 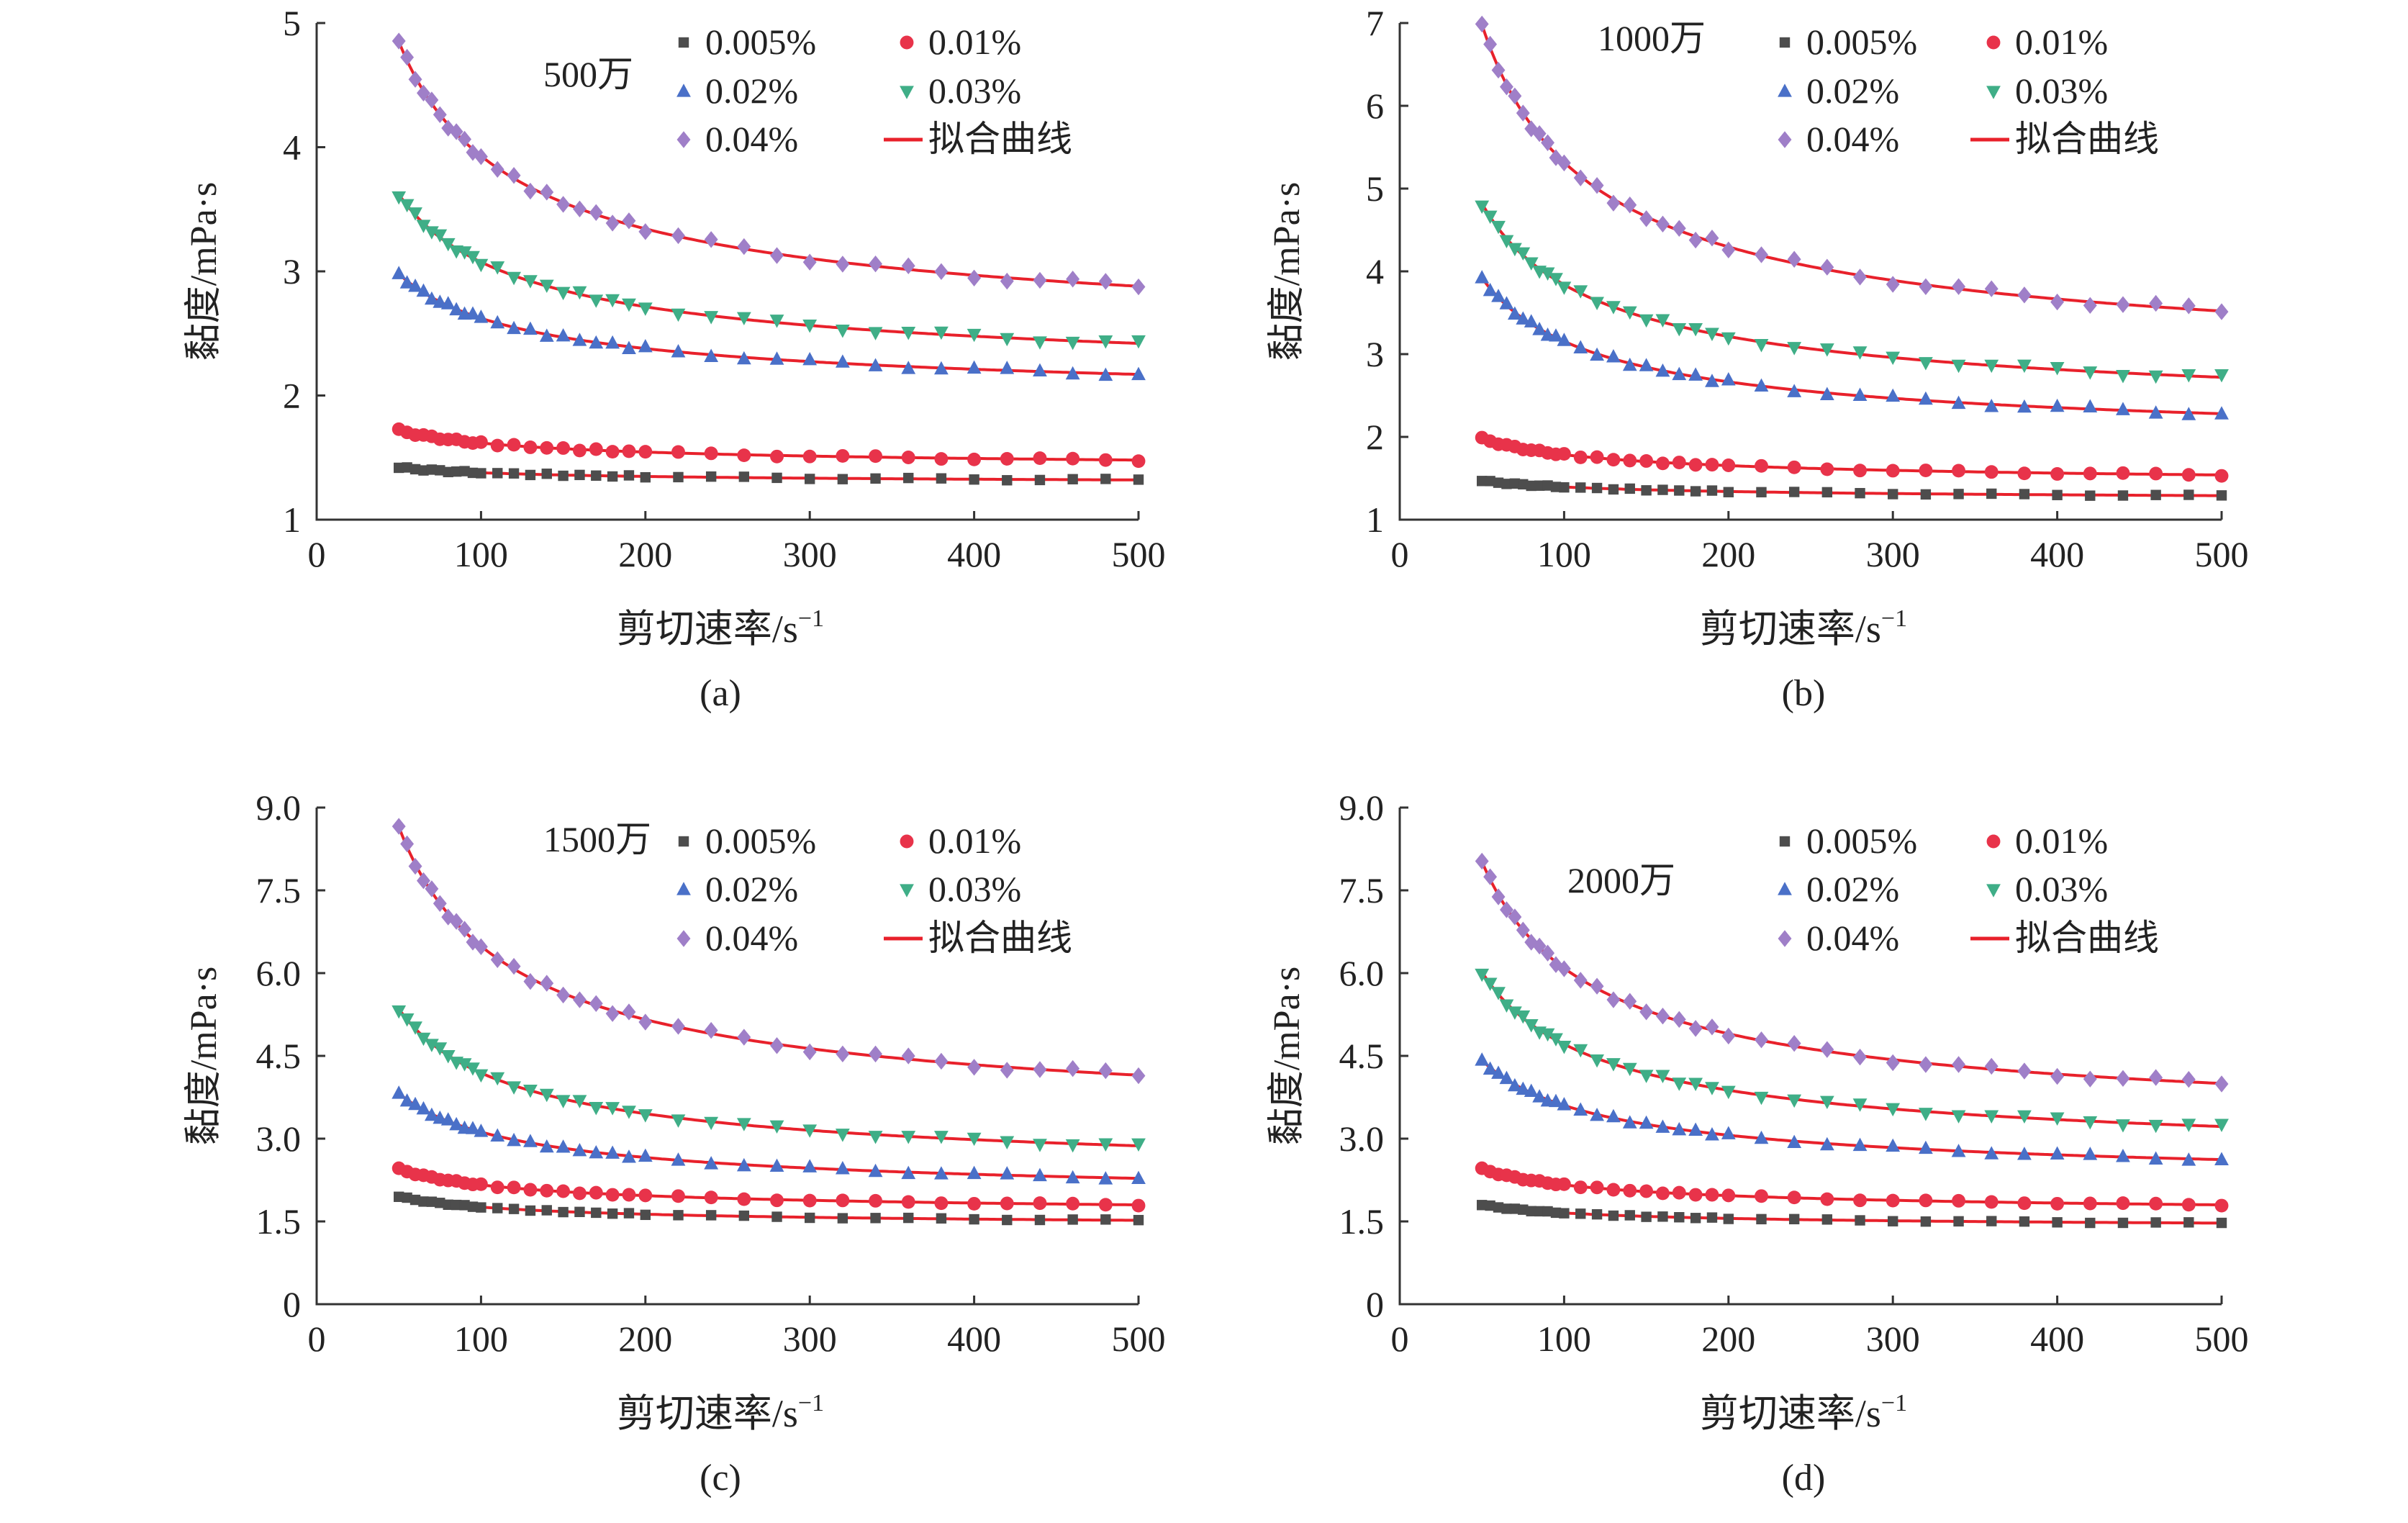 I want to click on y-axis-label: 黏度/mPa·s, so click(x=1287, y=1056).